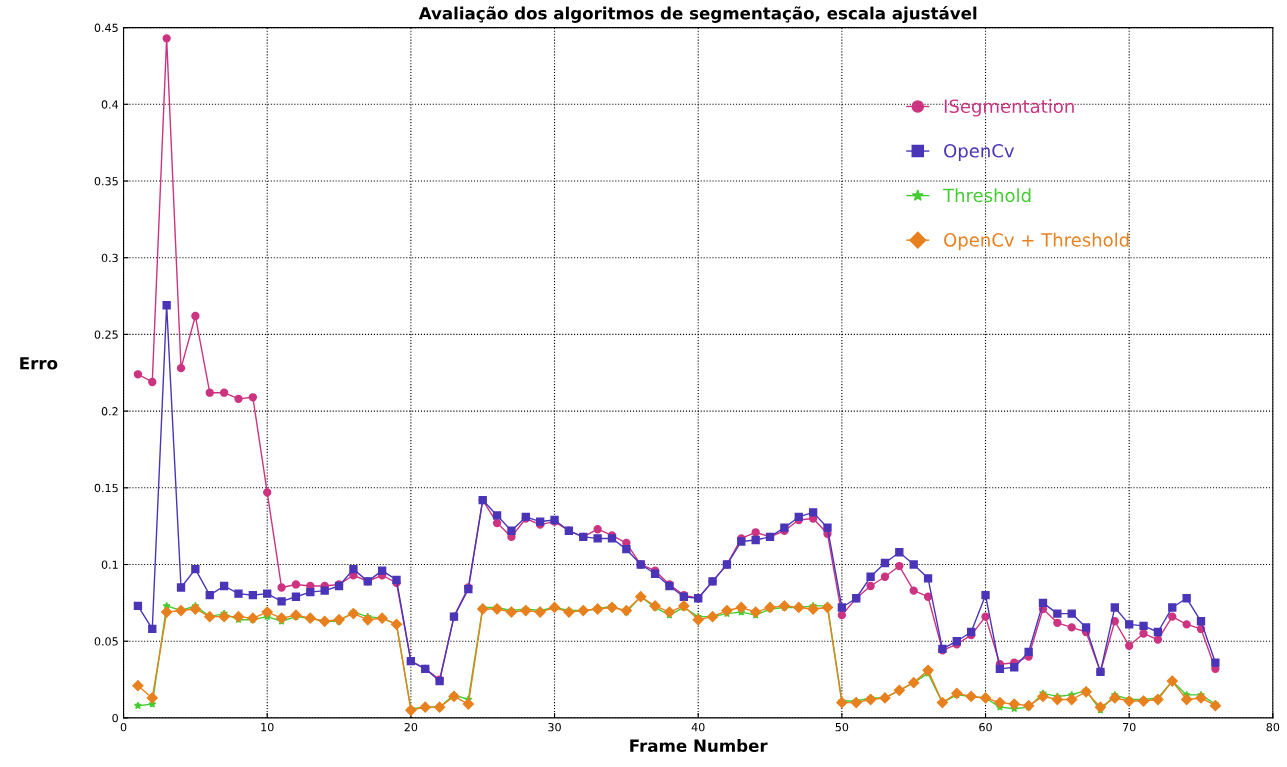 The image size is (1287, 767). I want to click on chart-title: Avaliação dos algoritmos de segmentação, escala ajustável, so click(697, 14).